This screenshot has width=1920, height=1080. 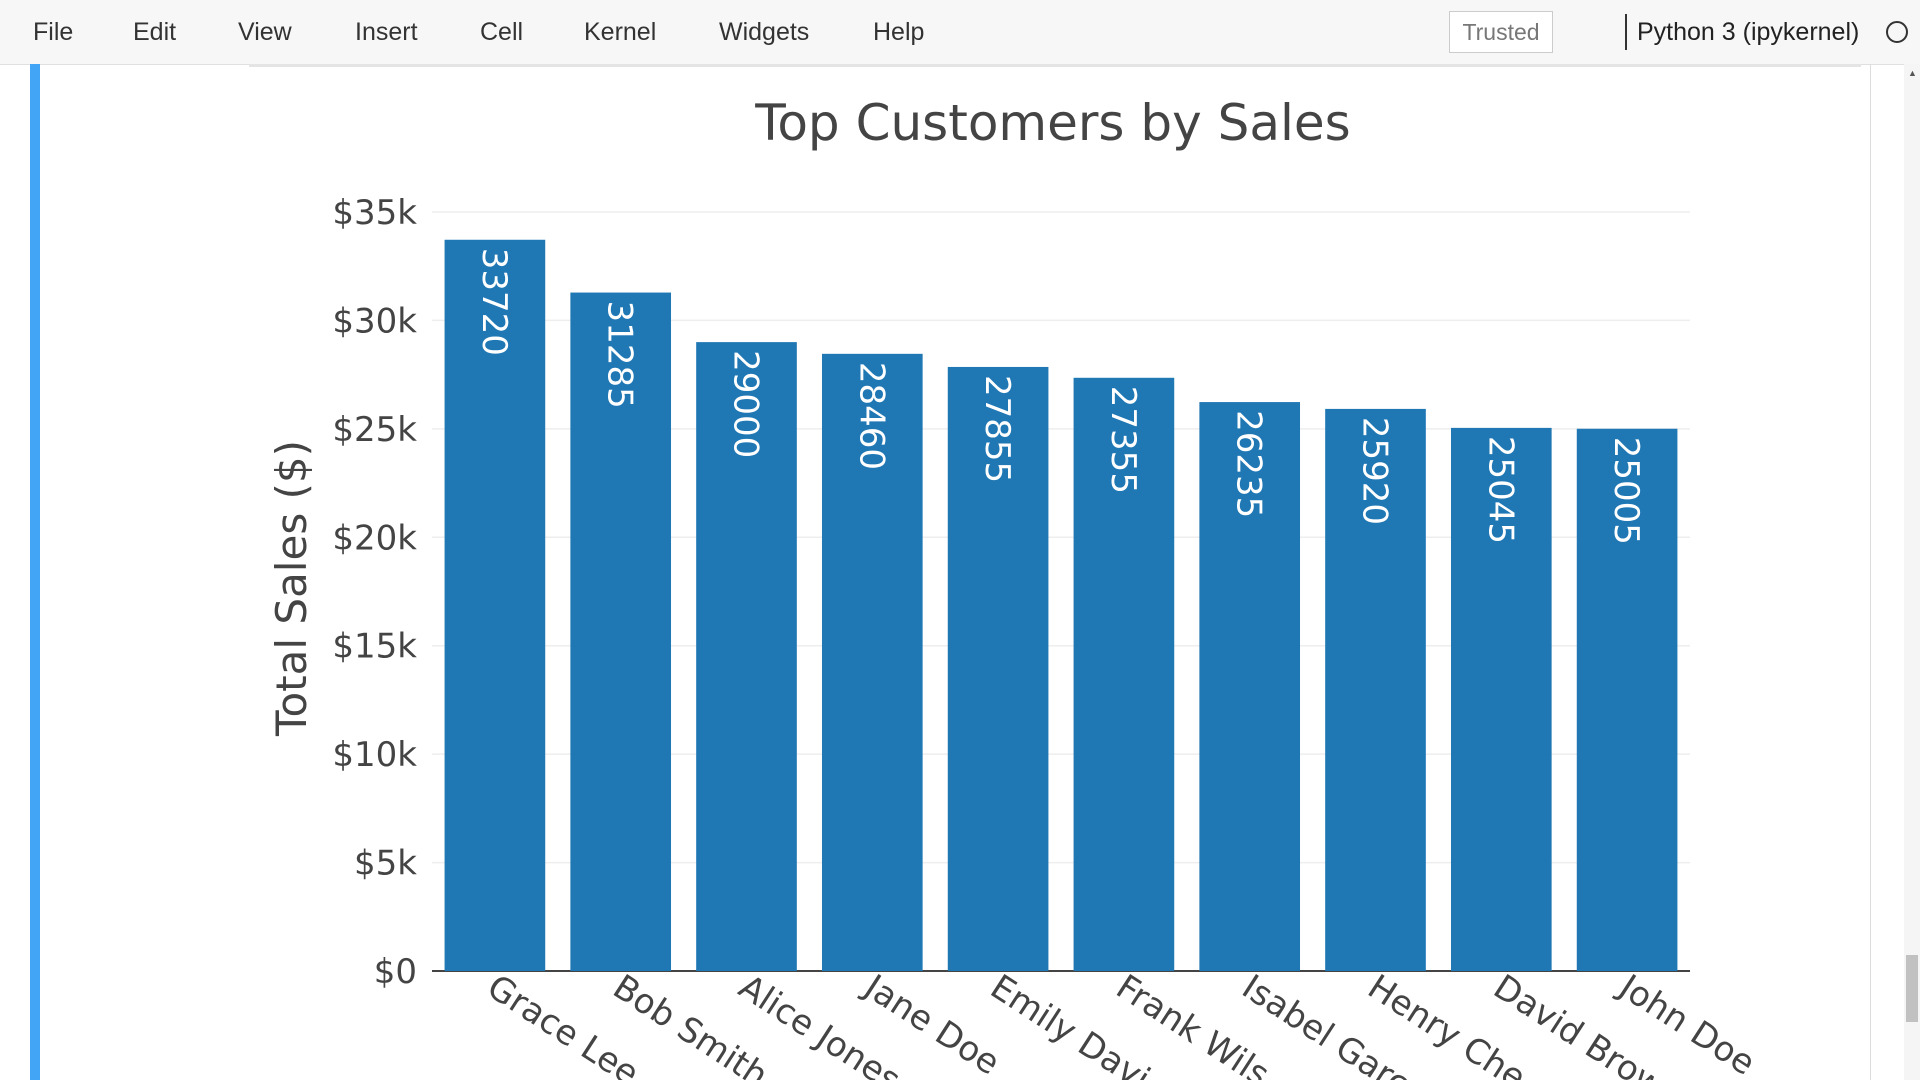 I want to click on menu-insert: Insert, so click(x=386, y=32).